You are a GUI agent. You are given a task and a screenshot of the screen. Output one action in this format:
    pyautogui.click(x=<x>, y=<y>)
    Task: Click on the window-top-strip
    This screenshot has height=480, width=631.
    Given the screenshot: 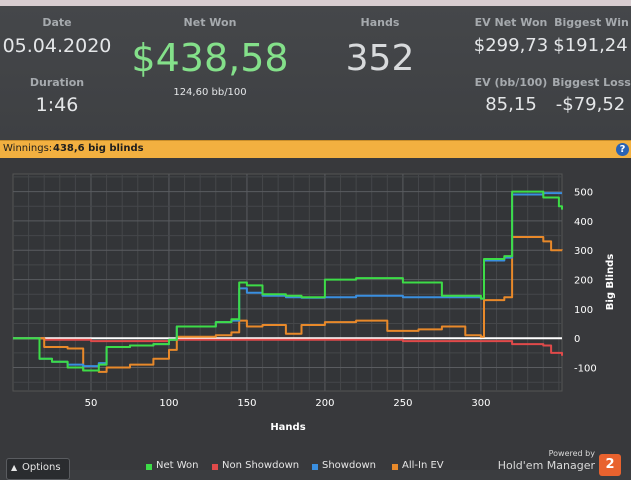 What is the action you would take?
    pyautogui.click(x=315, y=3)
    